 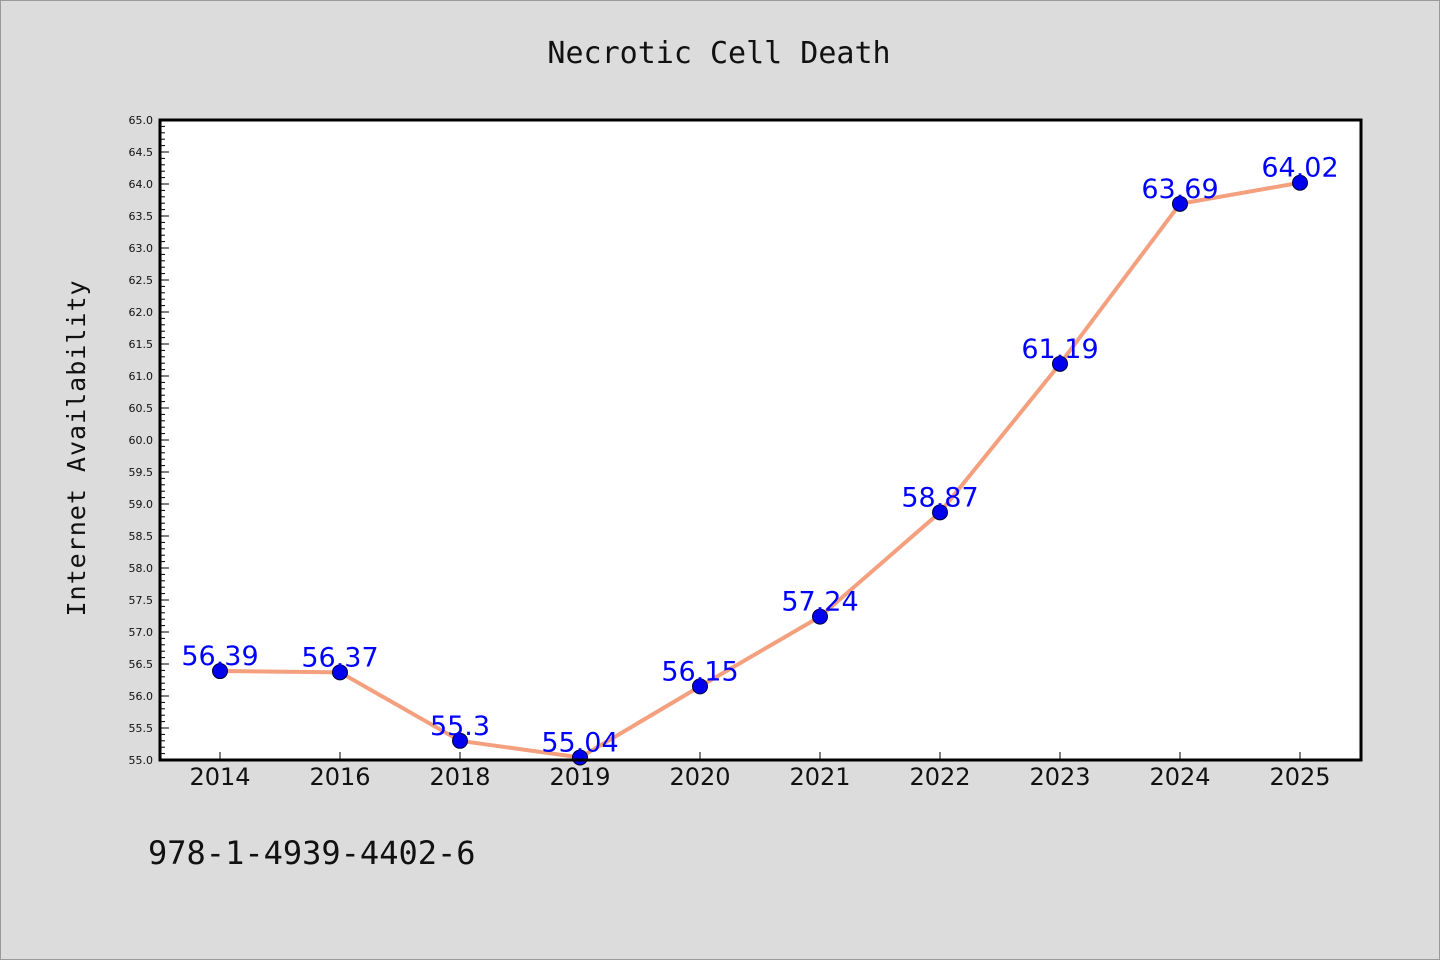 I want to click on chart-title: Necrotic Cell Death, so click(x=718, y=53).